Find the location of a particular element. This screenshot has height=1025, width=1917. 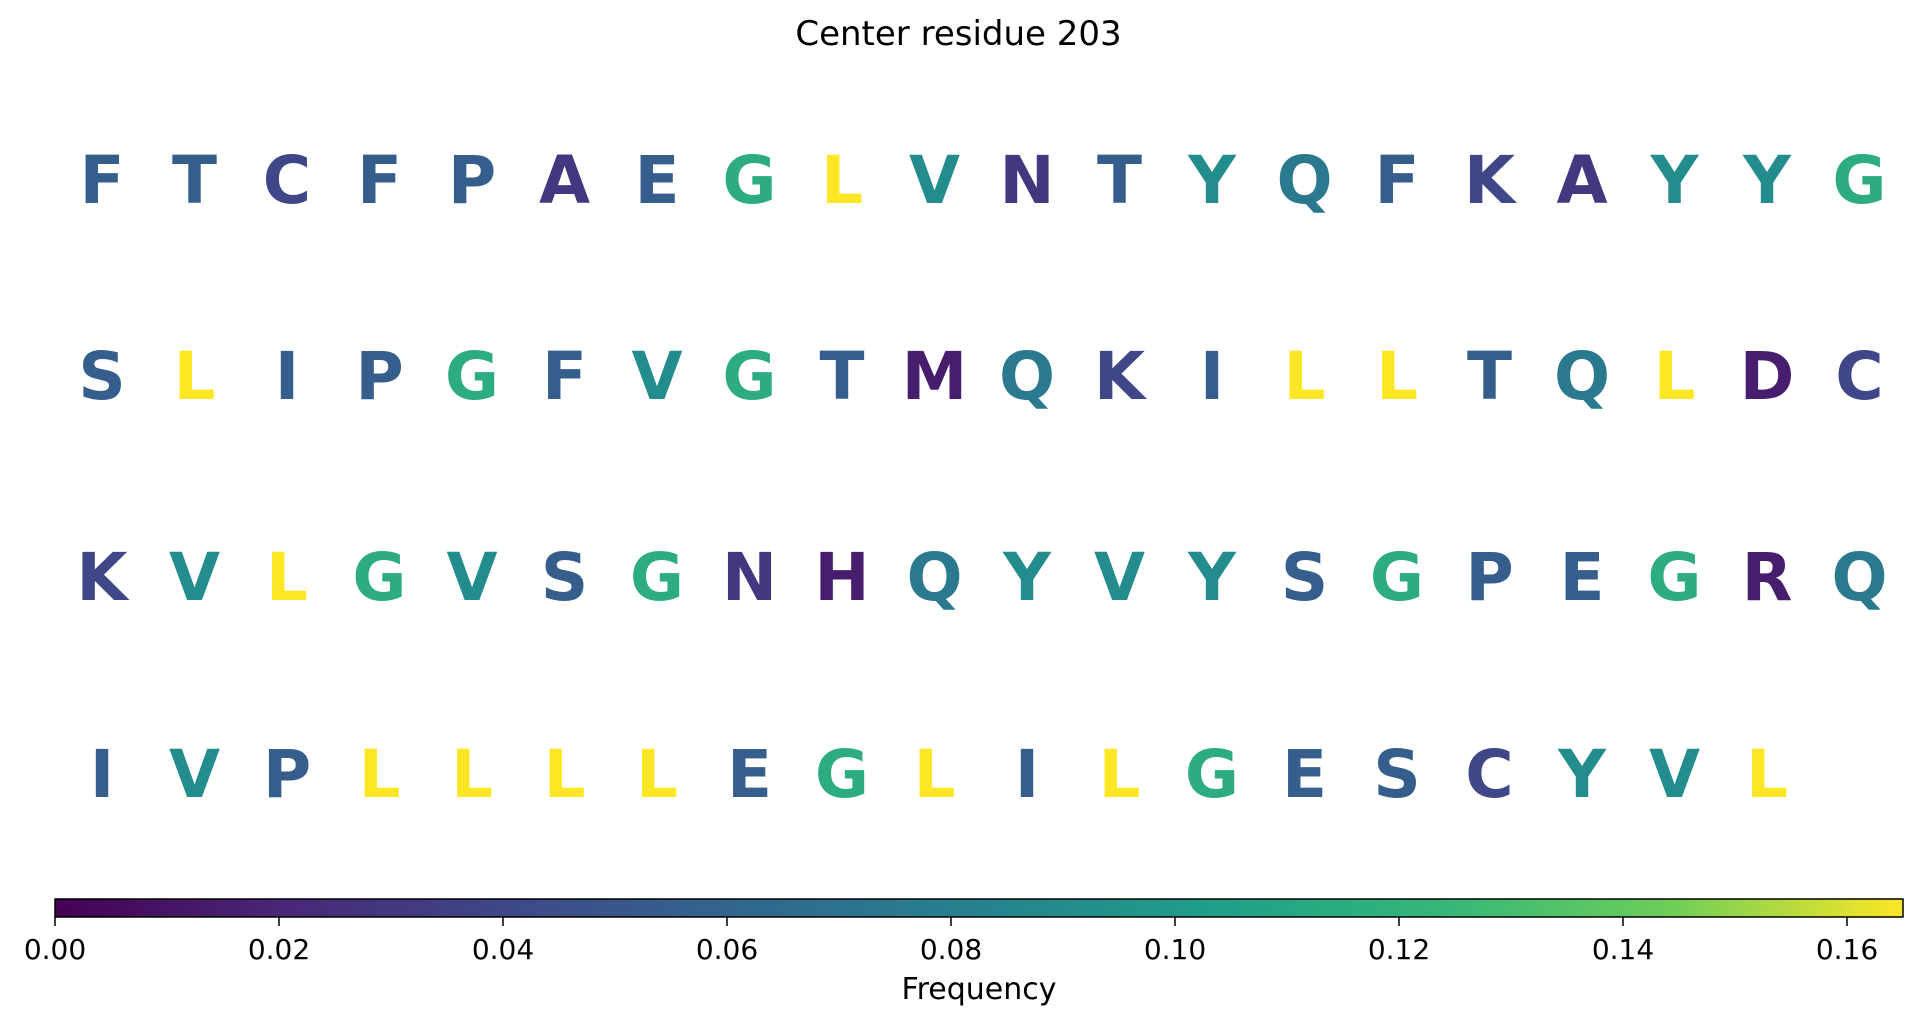

residue-letter: H is located at coordinates (841, 577).